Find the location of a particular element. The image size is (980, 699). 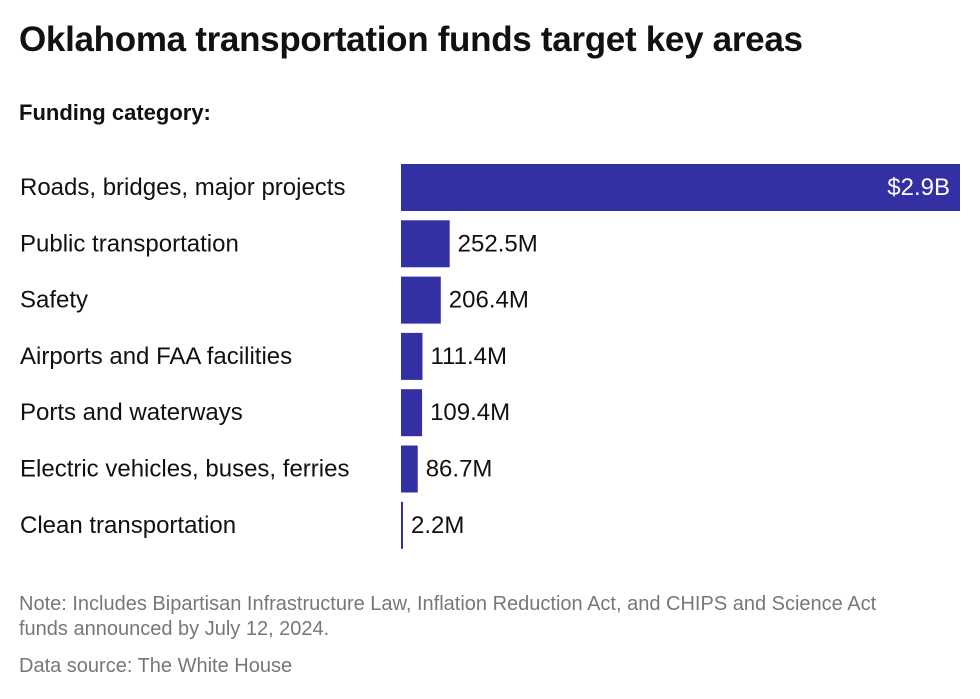

category-label-airports-and-faa-facilities: Airports and FAA facilities is located at coordinates (156, 356).